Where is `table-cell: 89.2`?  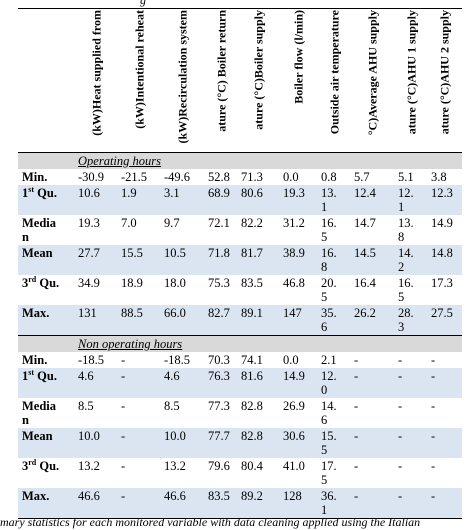 table-cell: 89.2 is located at coordinates (259, 503).